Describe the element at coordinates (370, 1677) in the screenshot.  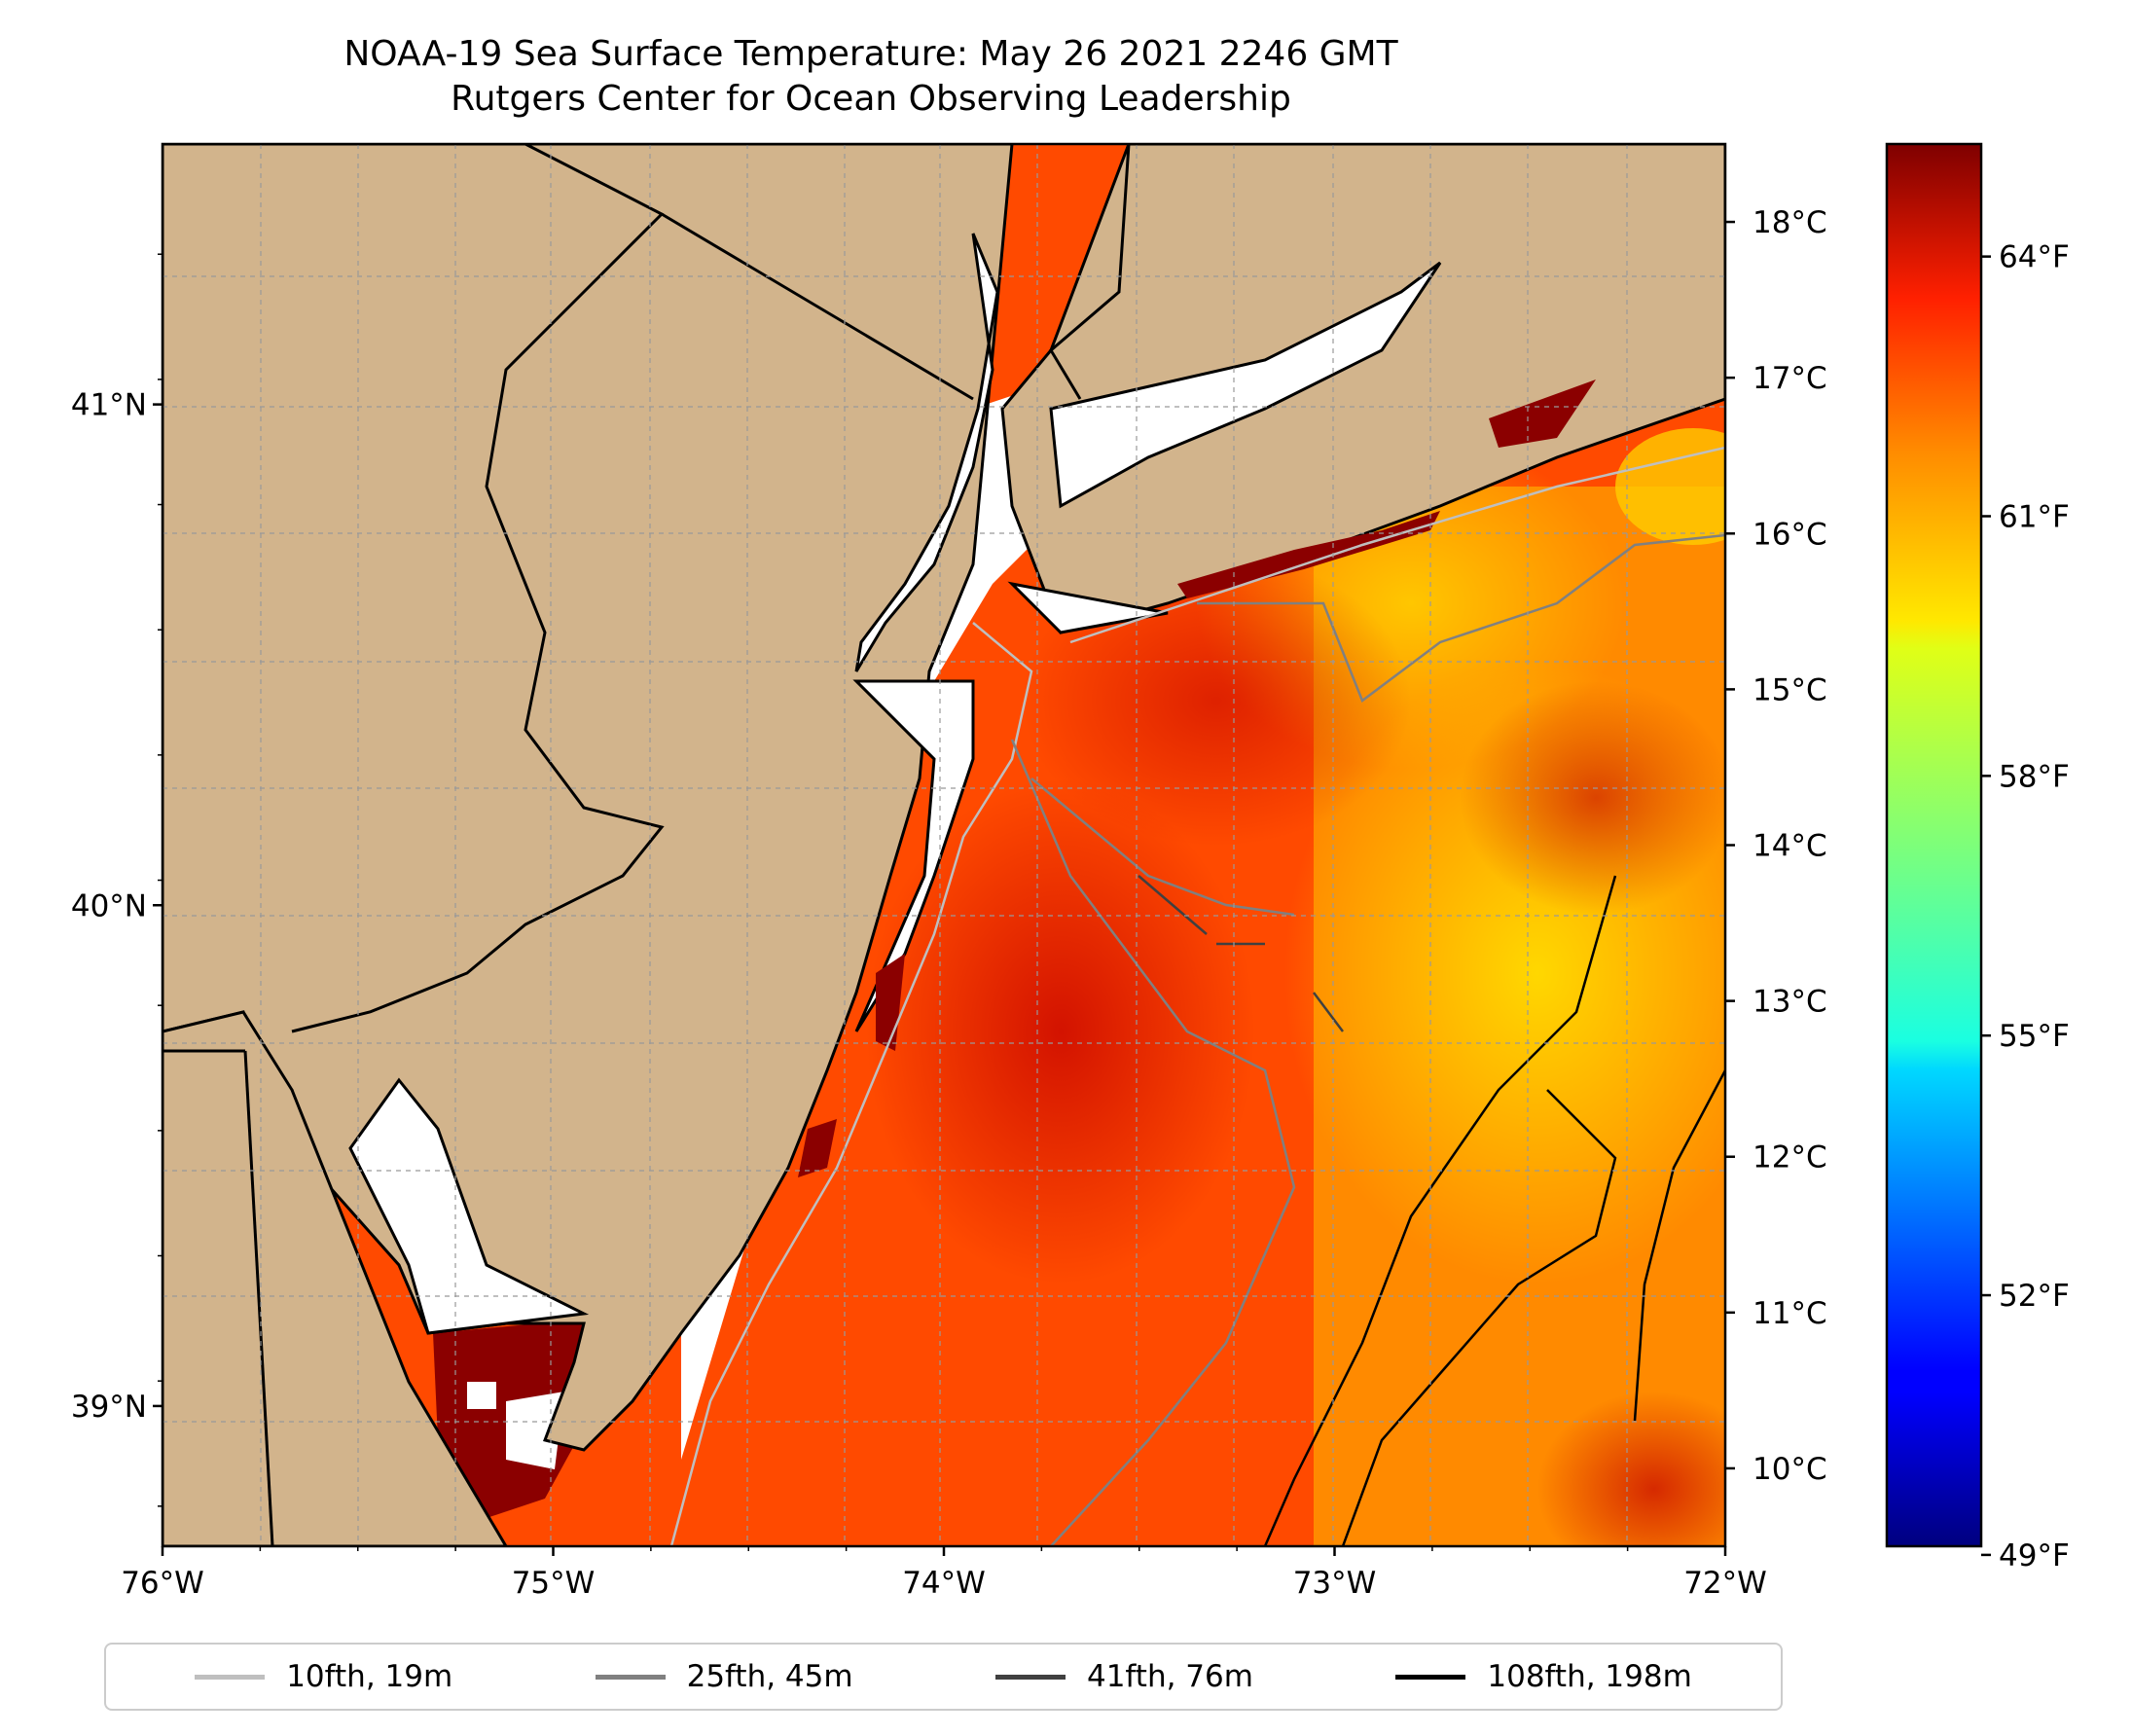
I see `legend-label: 10fth, 19m` at that location.